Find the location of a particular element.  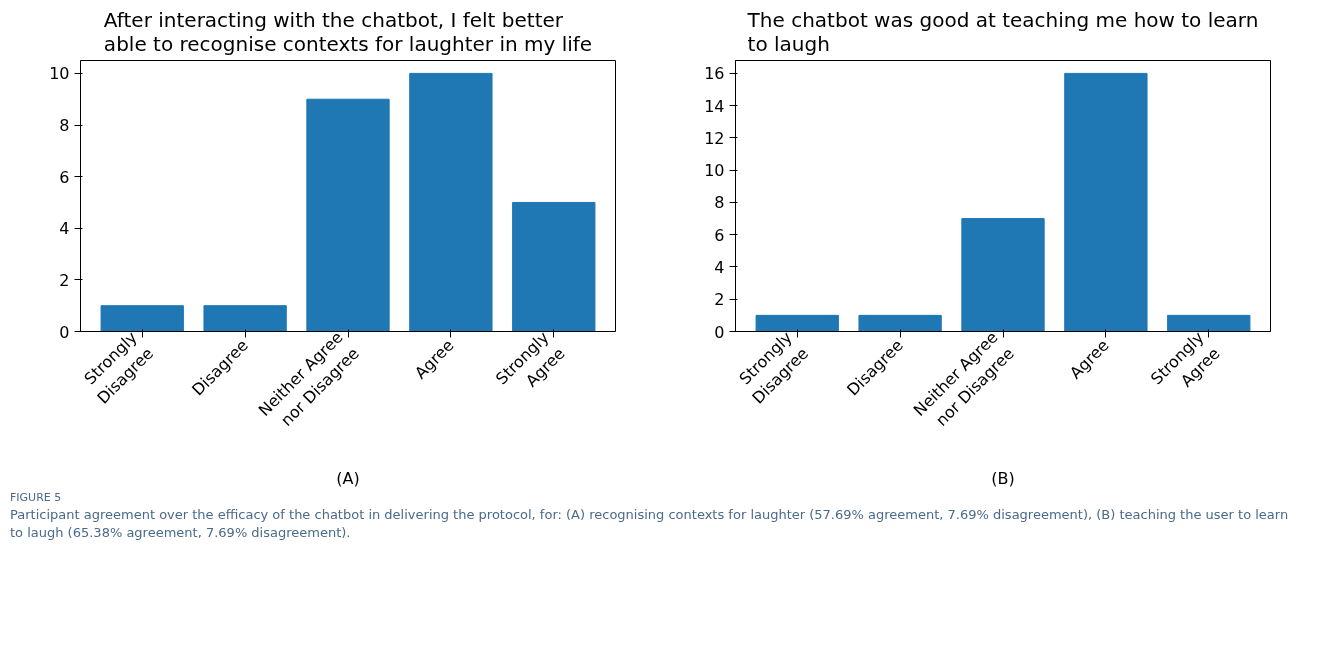

chart-title: The chatbot was good at teaching me how to learn to laugh is located at coordinates (1002, 31).